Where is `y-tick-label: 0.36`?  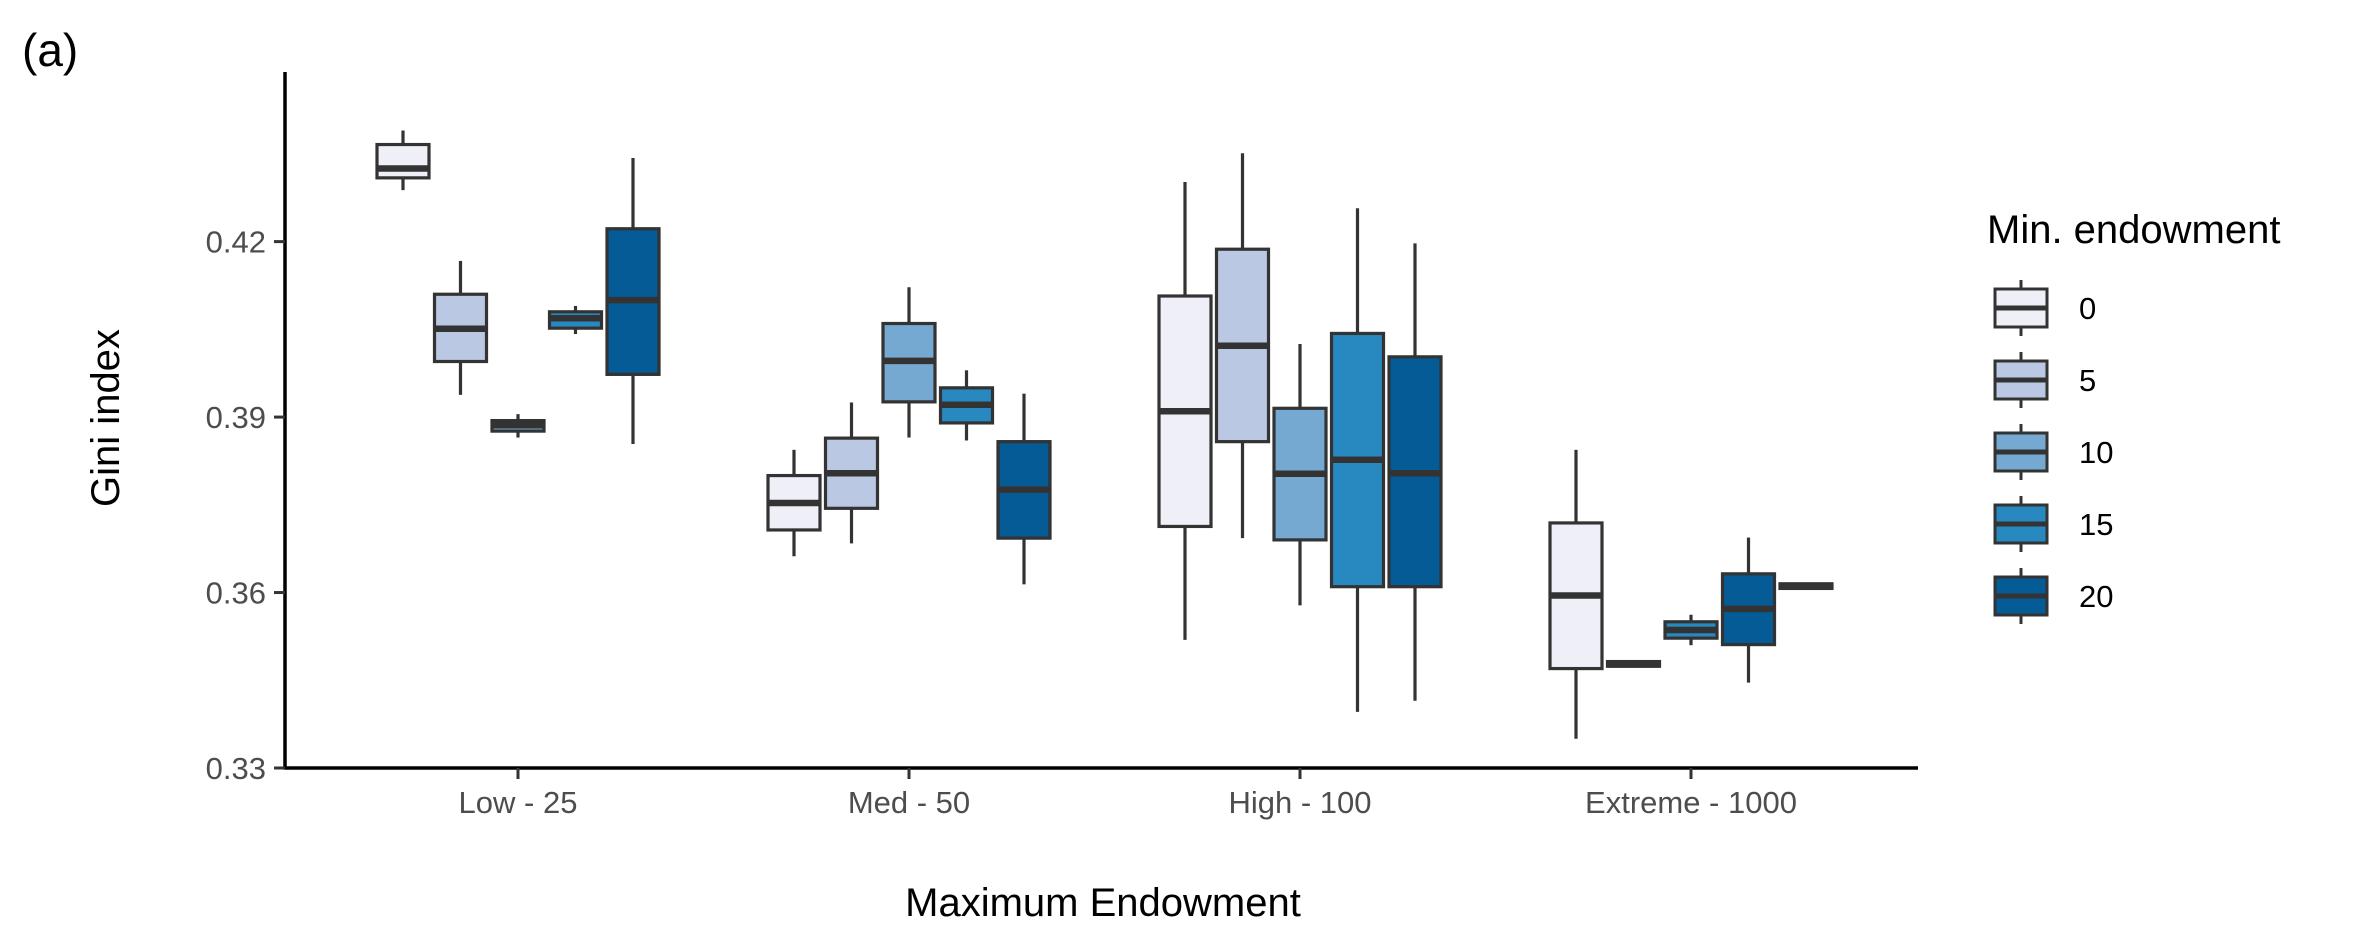
y-tick-label: 0.36 is located at coordinates (236, 593).